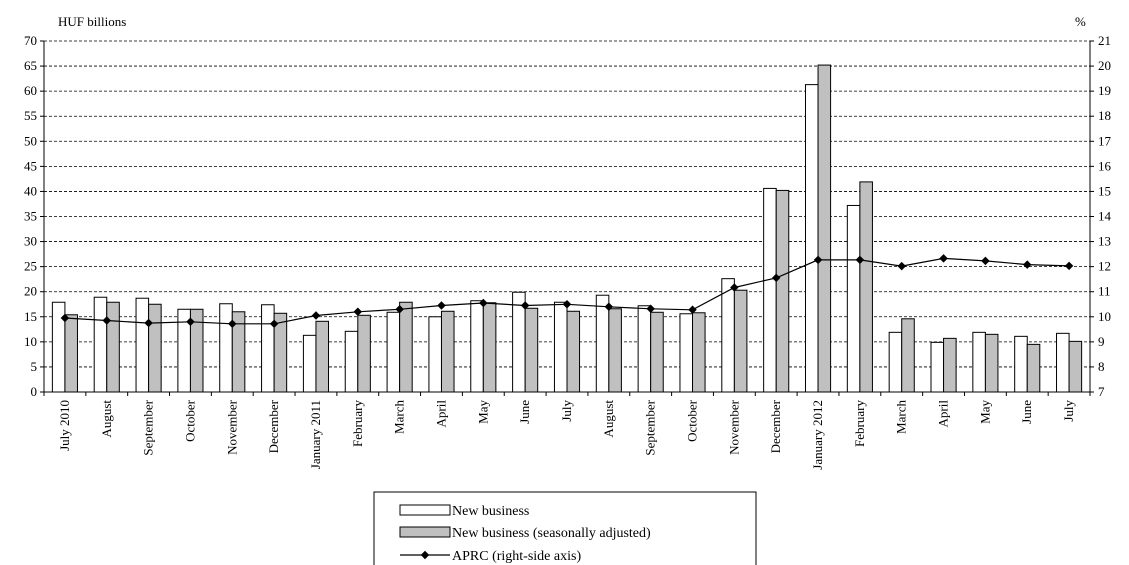  What do you see at coordinates (30, 316) in the screenshot?
I see `left-axis-tick-label: 15` at bounding box center [30, 316].